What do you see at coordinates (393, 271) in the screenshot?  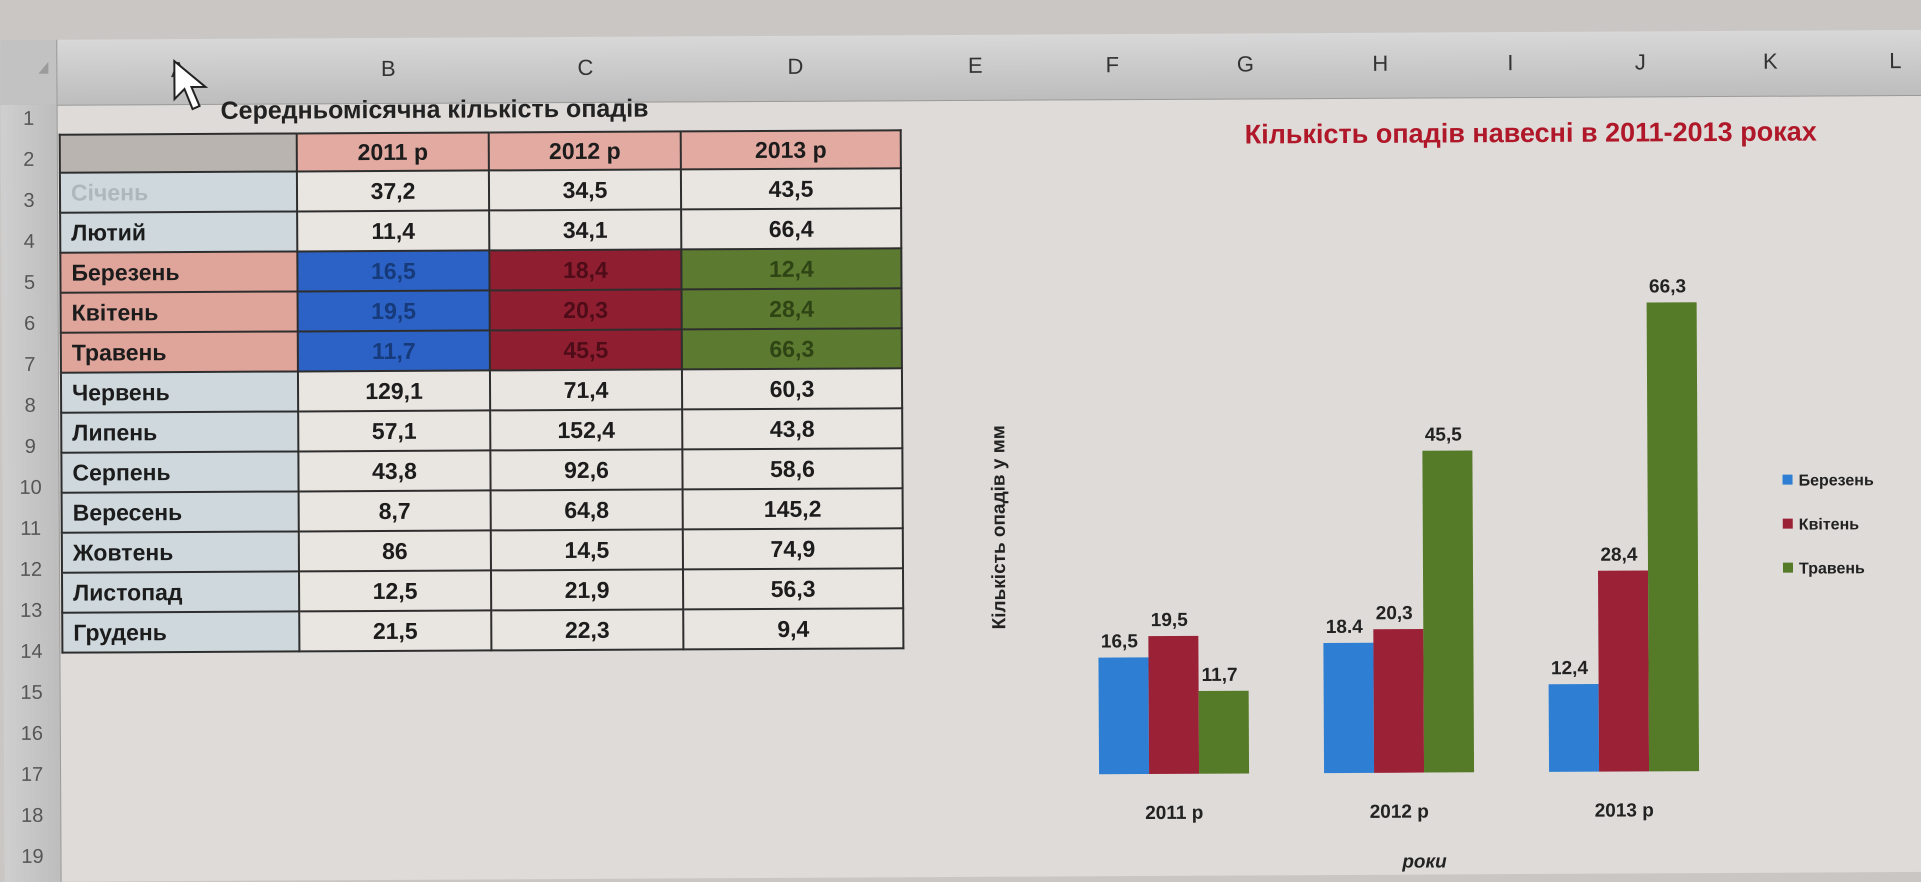 I see `value-cell: 16,5` at bounding box center [393, 271].